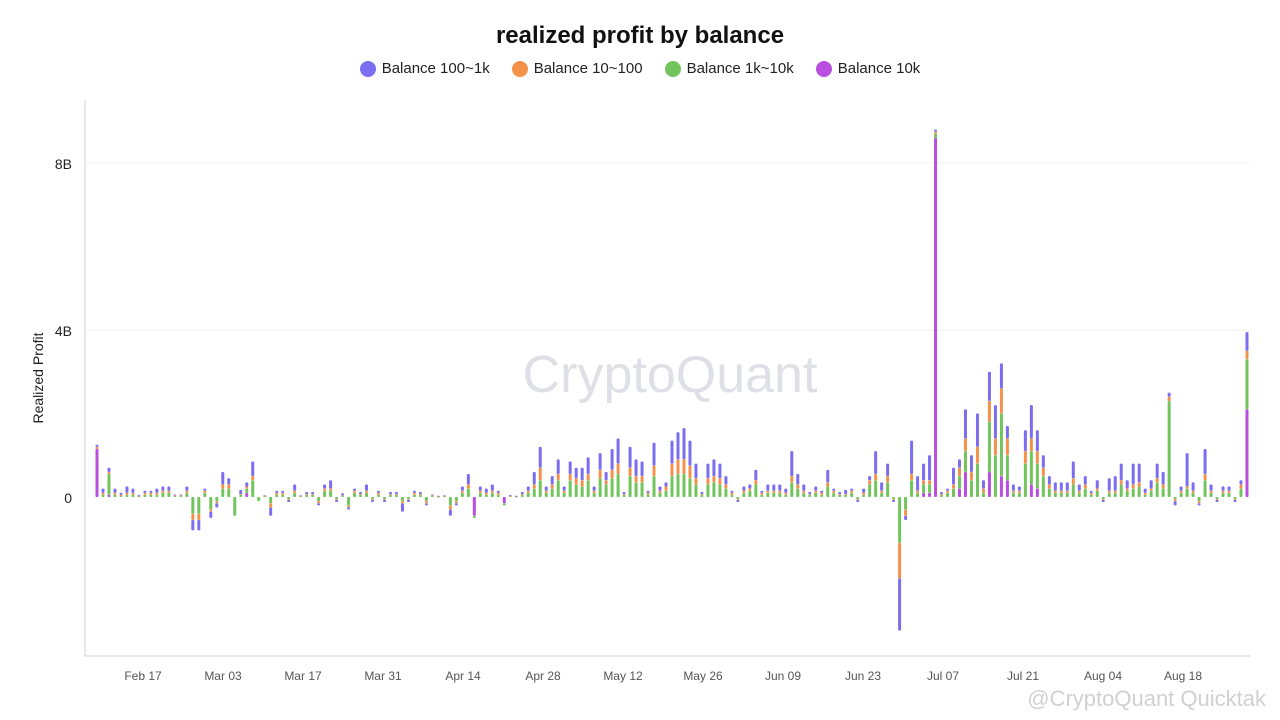  Describe the element at coordinates (823, 68) in the screenshot. I see `legend-dot` at that location.